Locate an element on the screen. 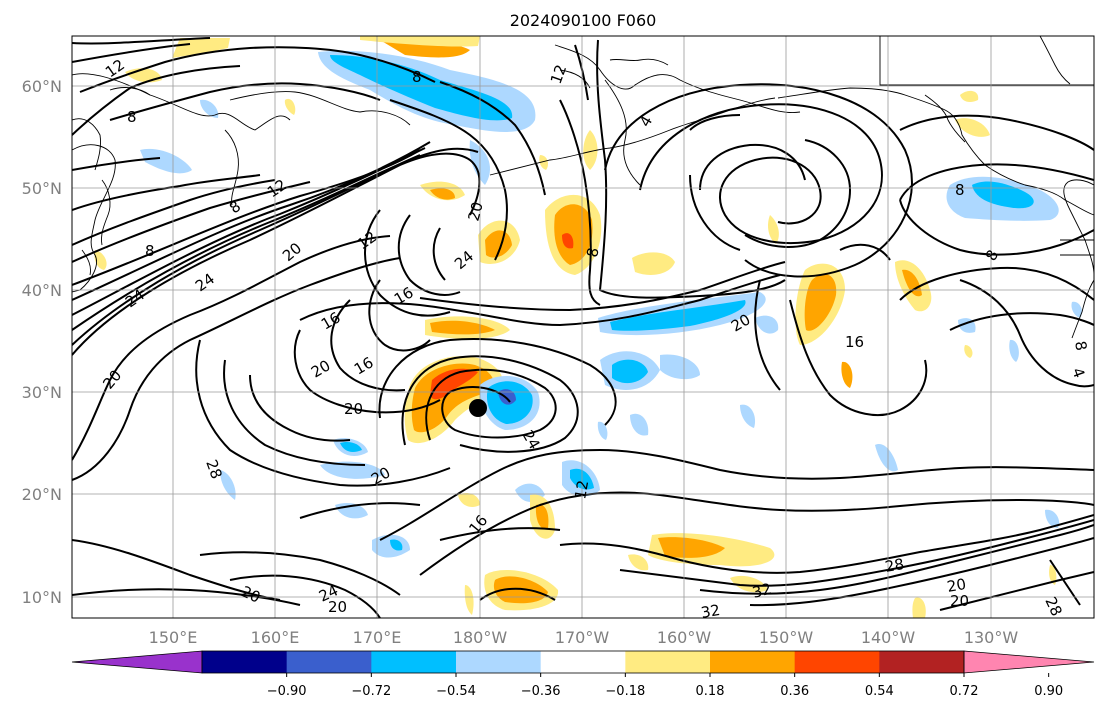 This screenshot has width=1105, height=712. colorbar-label: 0.54 is located at coordinates (879, 691).